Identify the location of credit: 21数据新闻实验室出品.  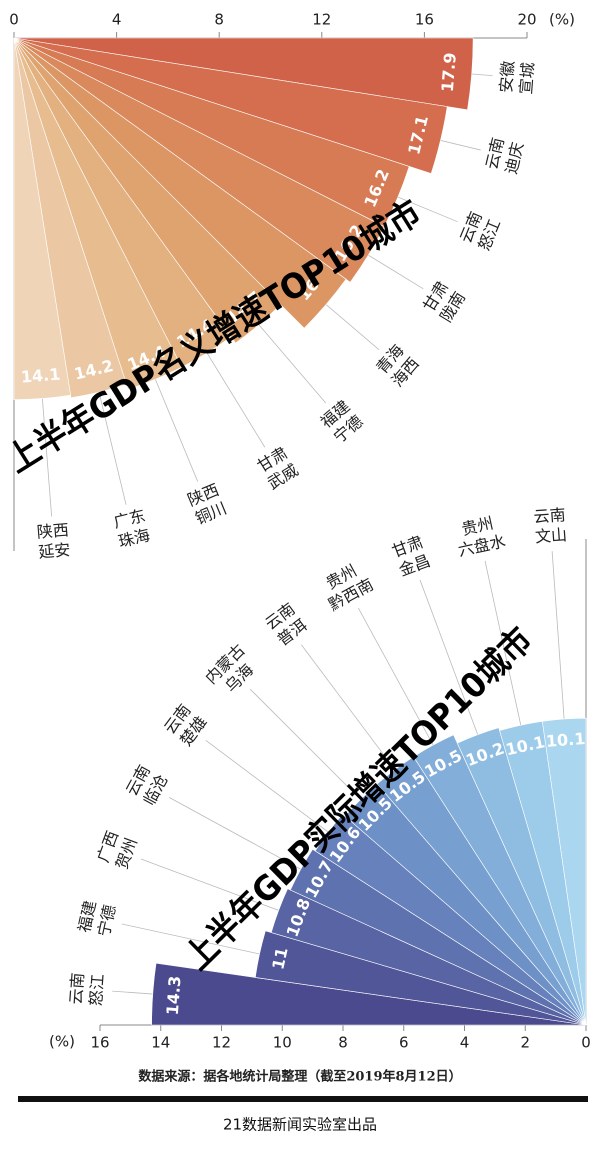
(300, 1125).